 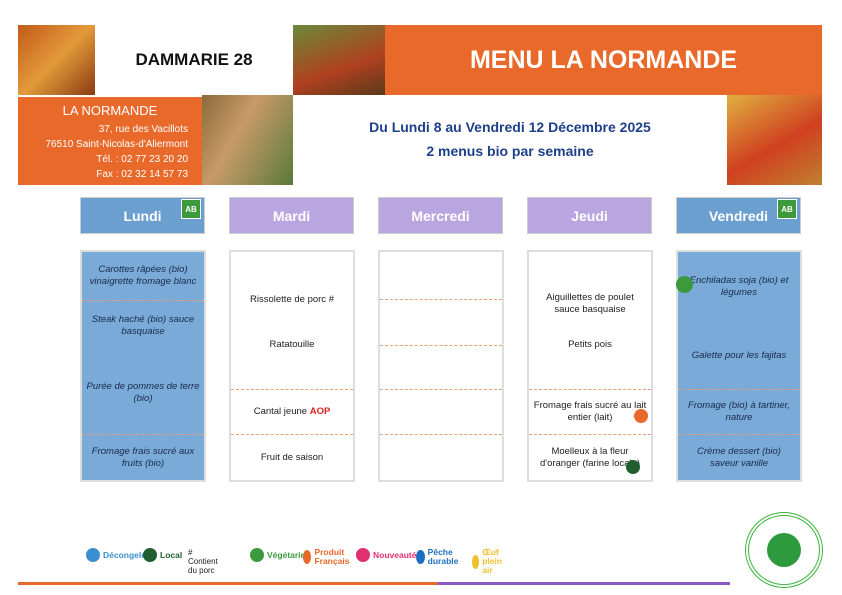 What do you see at coordinates (124, 554) in the screenshot?
I see `legend-label: Décongelé` at bounding box center [124, 554].